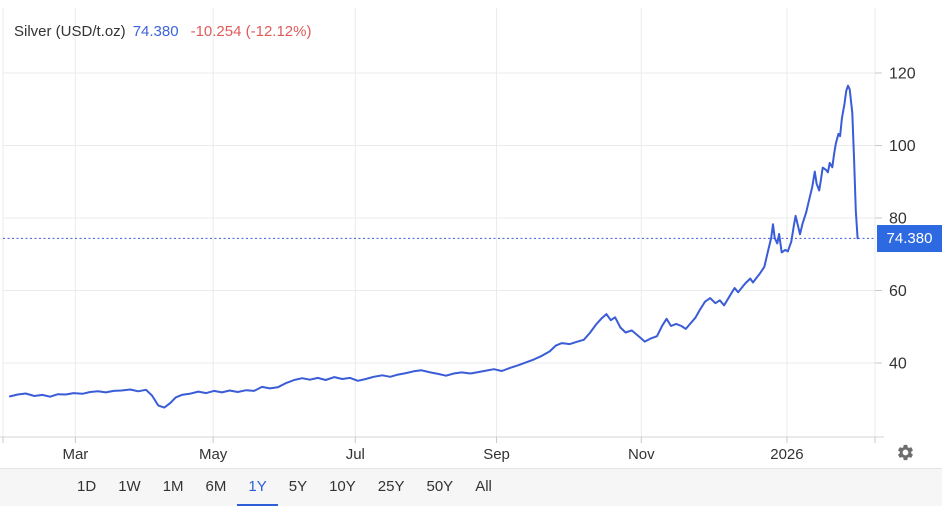 The height and width of the screenshot is (506, 942). What do you see at coordinates (909, 238) in the screenshot?
I see `current-price-badge: 74.380` at bounding box center [909, 238].